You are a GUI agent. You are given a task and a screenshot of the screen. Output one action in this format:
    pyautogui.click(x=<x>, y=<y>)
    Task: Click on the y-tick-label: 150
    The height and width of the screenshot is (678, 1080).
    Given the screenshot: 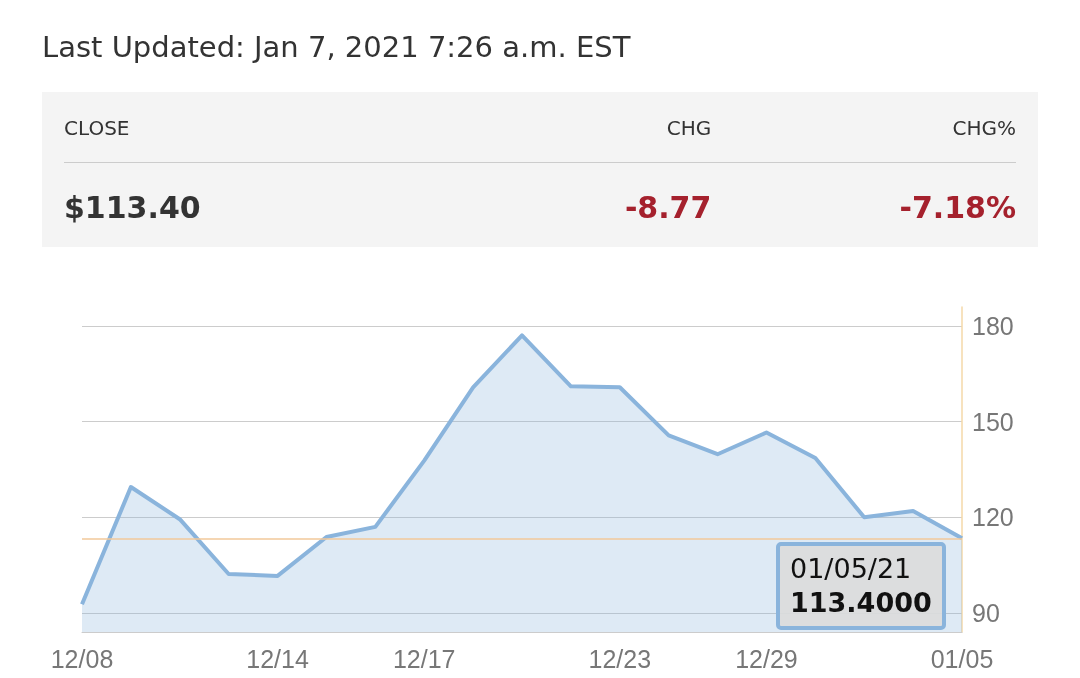 What is the action you would take?
    pyautogui.click(x=993, y=421)
    